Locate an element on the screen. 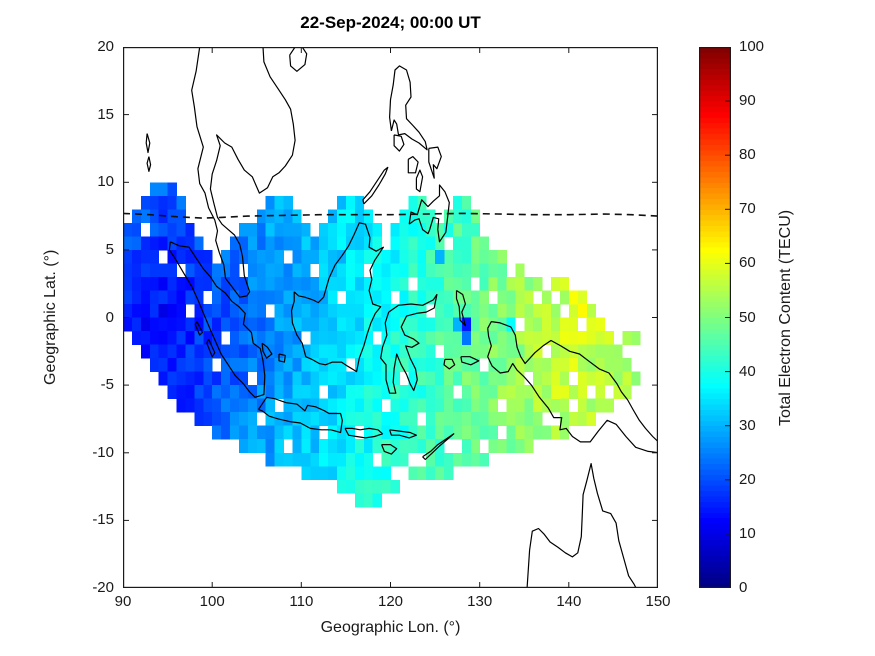  coastline-halmahera is located at coordinates (460, 308).